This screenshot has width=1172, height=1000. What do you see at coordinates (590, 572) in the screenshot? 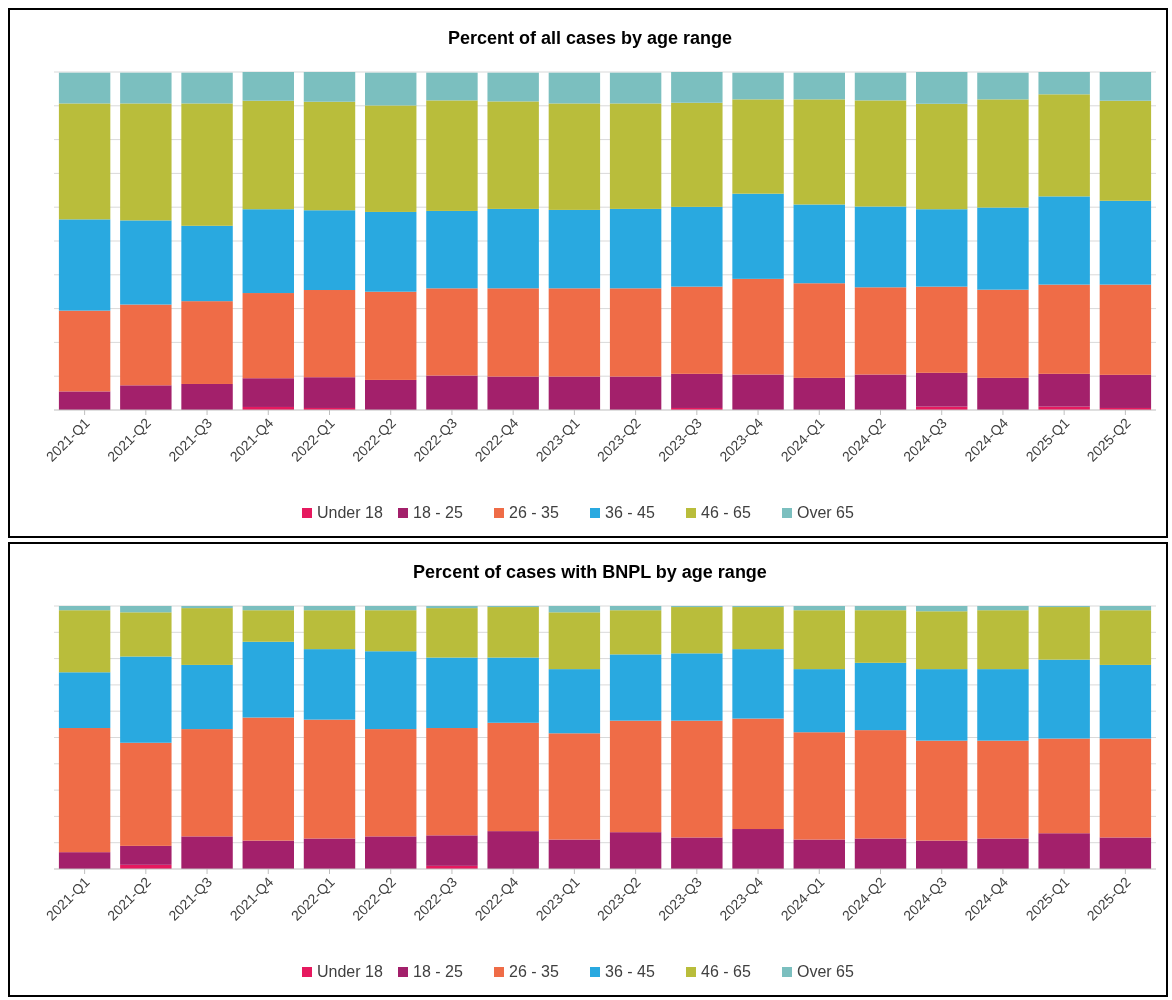
I see `chart-title: Percent of cases with BNPL by age range` at bounding box center [590, 572].